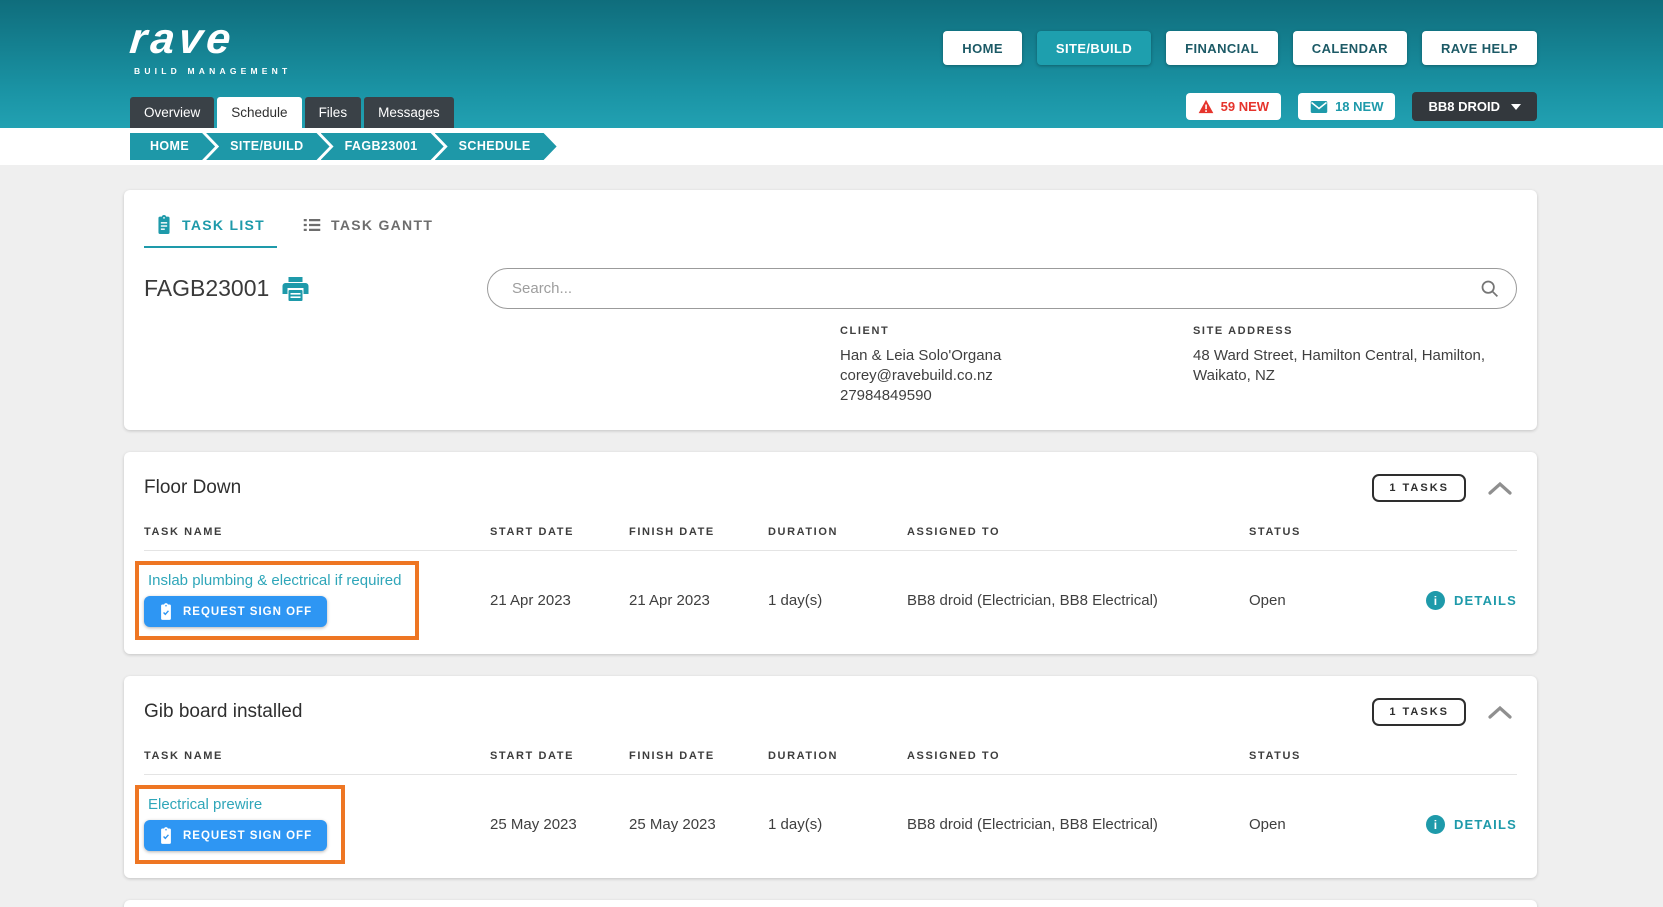 The height and width of the screenshot is (907, 1663). What do you see at coordinates (831, 146) in the screenshot?
I see `breadcrumb: HOME SITE/BUILD FAGB23001 SCHEDULE` at bounding box center [831, 146].